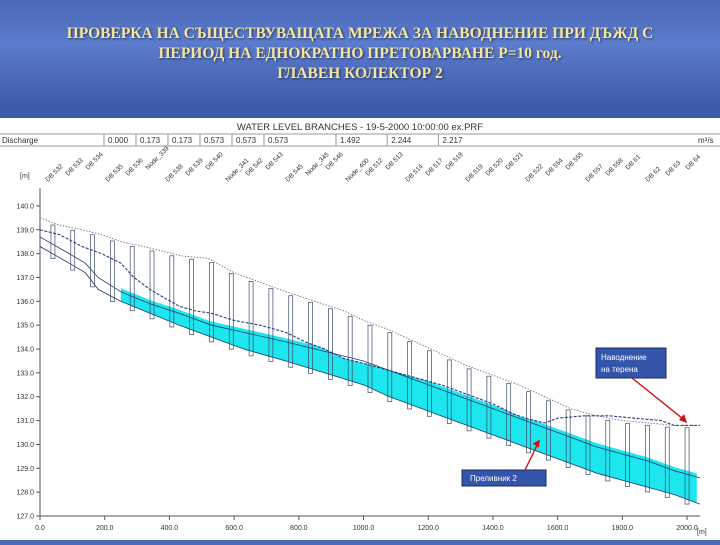 This screenshot has width=720, height=545. What do you see at coordinates (25, 517) in the screenshot?
I see `y-tick-label: 127.0` at bounding box center [25, 517].